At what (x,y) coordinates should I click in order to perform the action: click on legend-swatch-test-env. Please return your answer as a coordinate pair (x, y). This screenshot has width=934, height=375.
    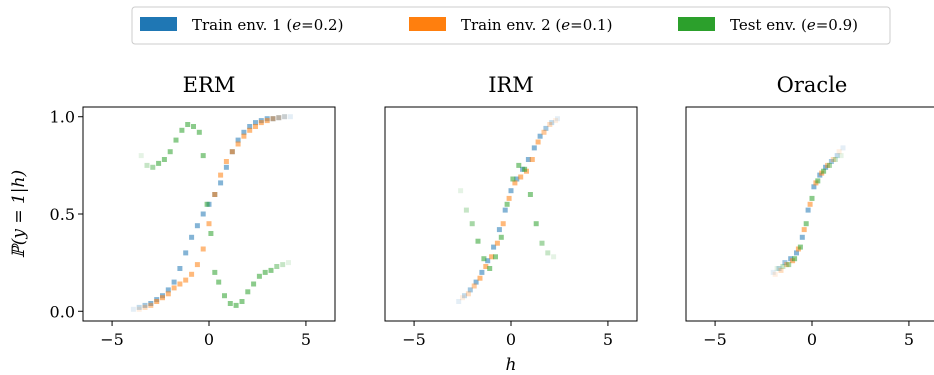
    Looking at the image, I should click on (696, 24).